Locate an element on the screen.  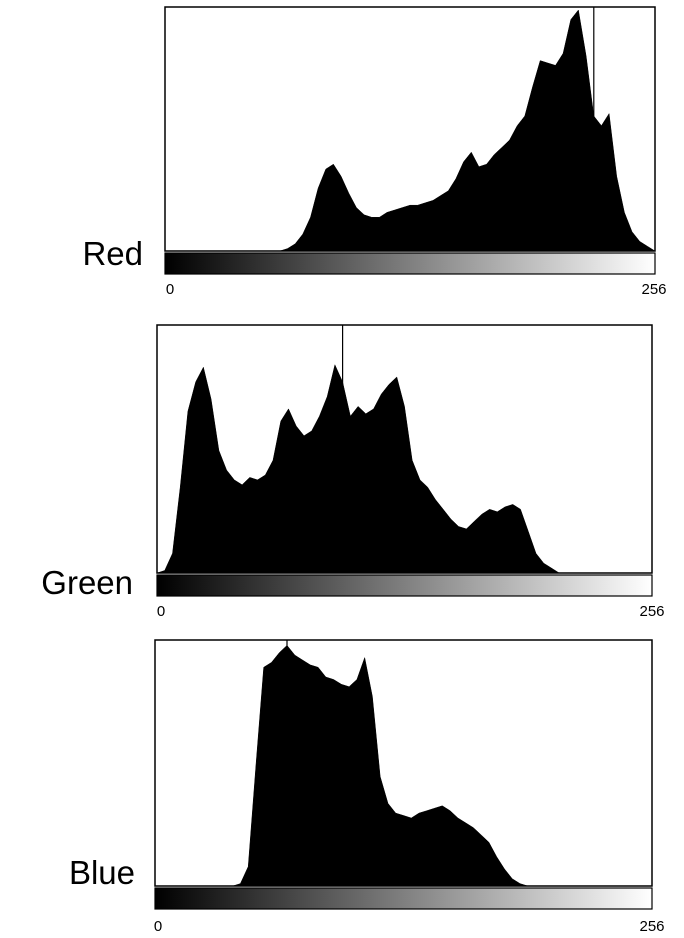
x-tick-max-blue: 256 is located at coordinates (651, 926).